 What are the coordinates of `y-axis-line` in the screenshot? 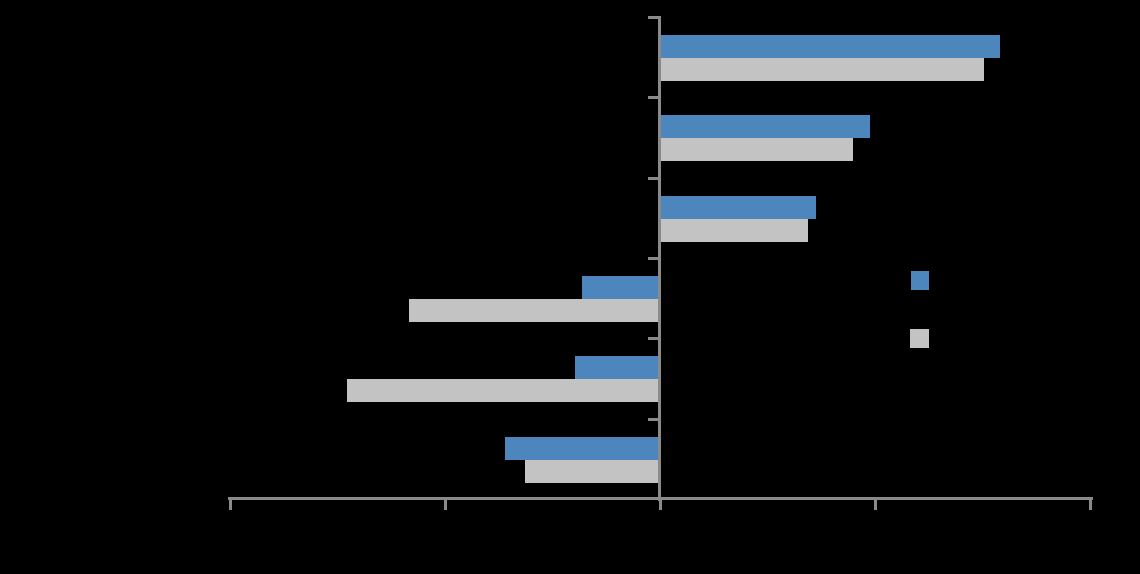 It's located at (659, 258).